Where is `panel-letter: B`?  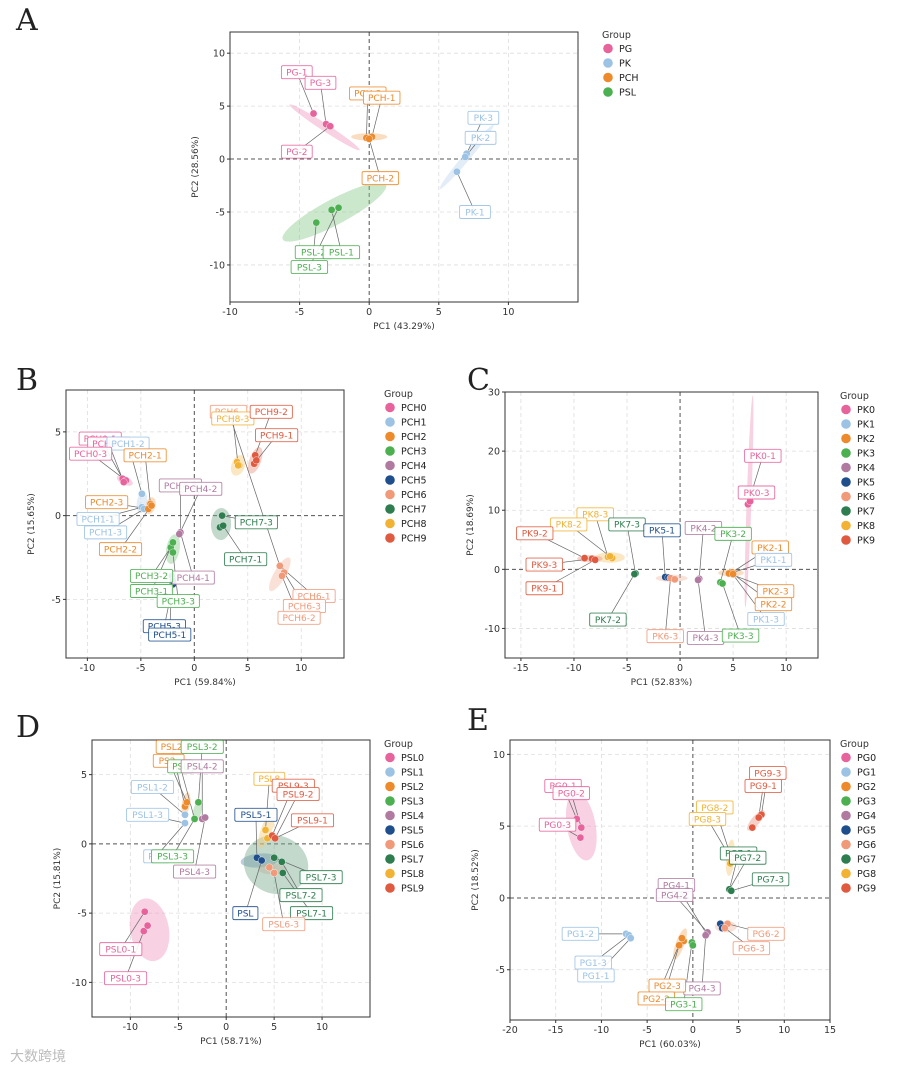
panel-letter: B is located at coordinates (27, 380).